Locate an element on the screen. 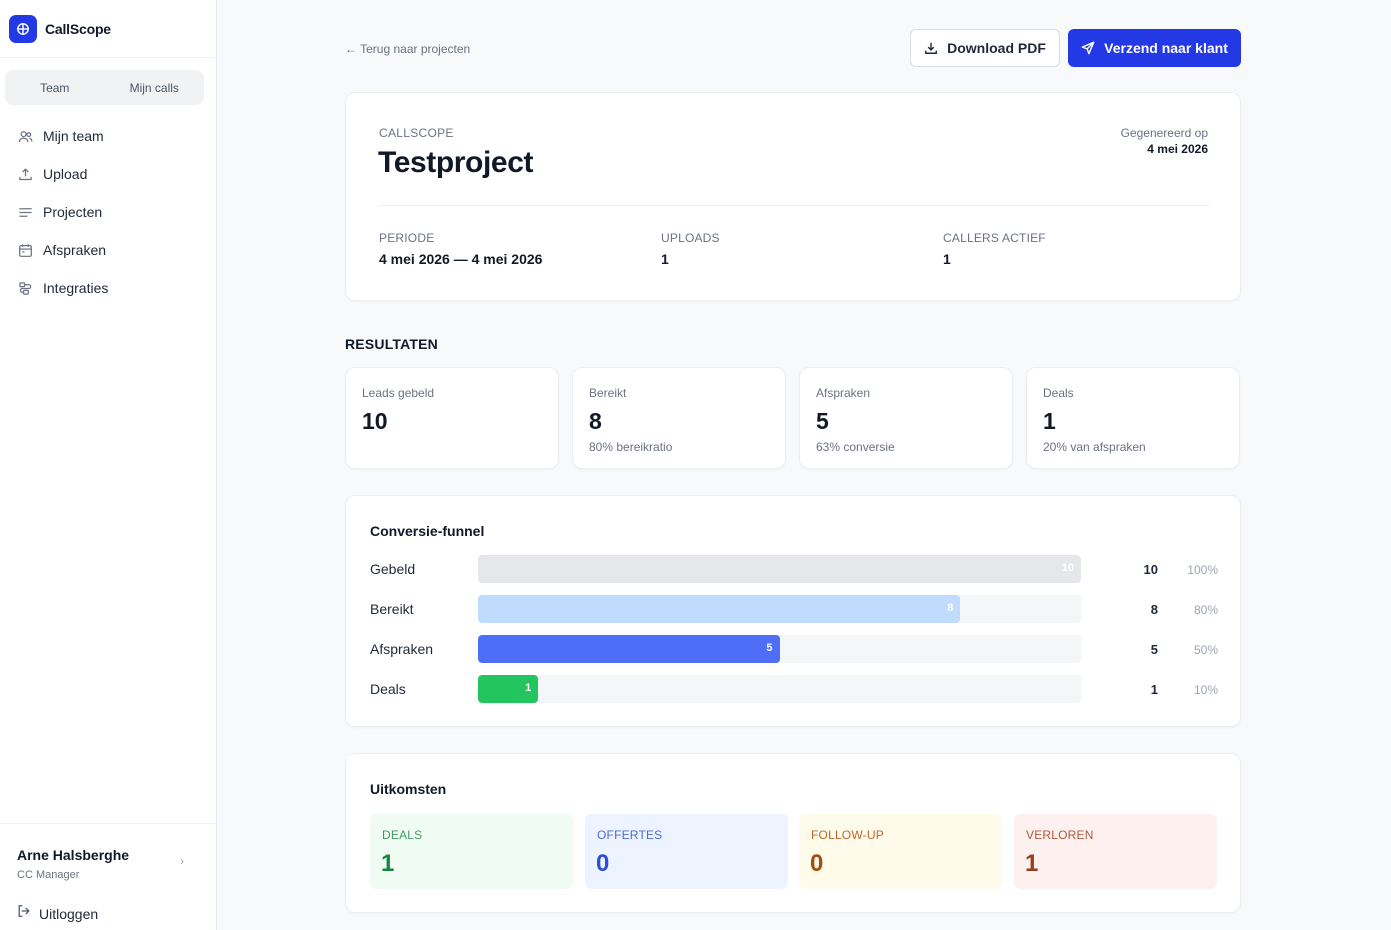 The height and width of the screenshot is (930, 1391). kpi-label: Leads gebeld is located at coordinates (398, 393).